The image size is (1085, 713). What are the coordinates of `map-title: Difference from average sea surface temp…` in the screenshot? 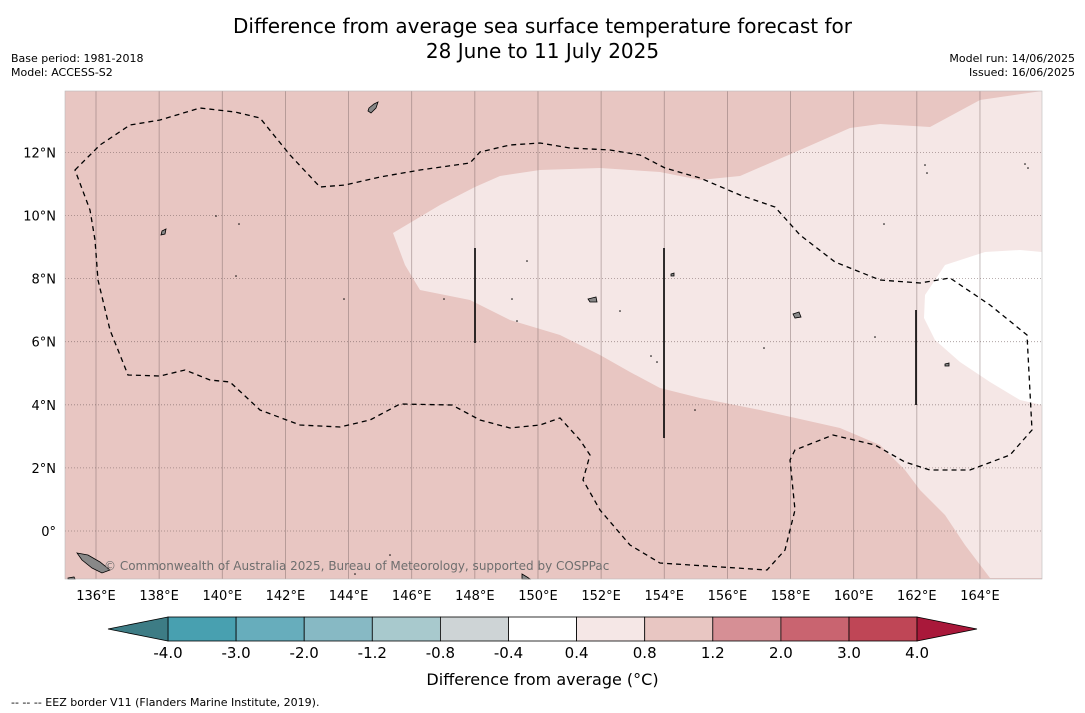 It's located at (542, 39).